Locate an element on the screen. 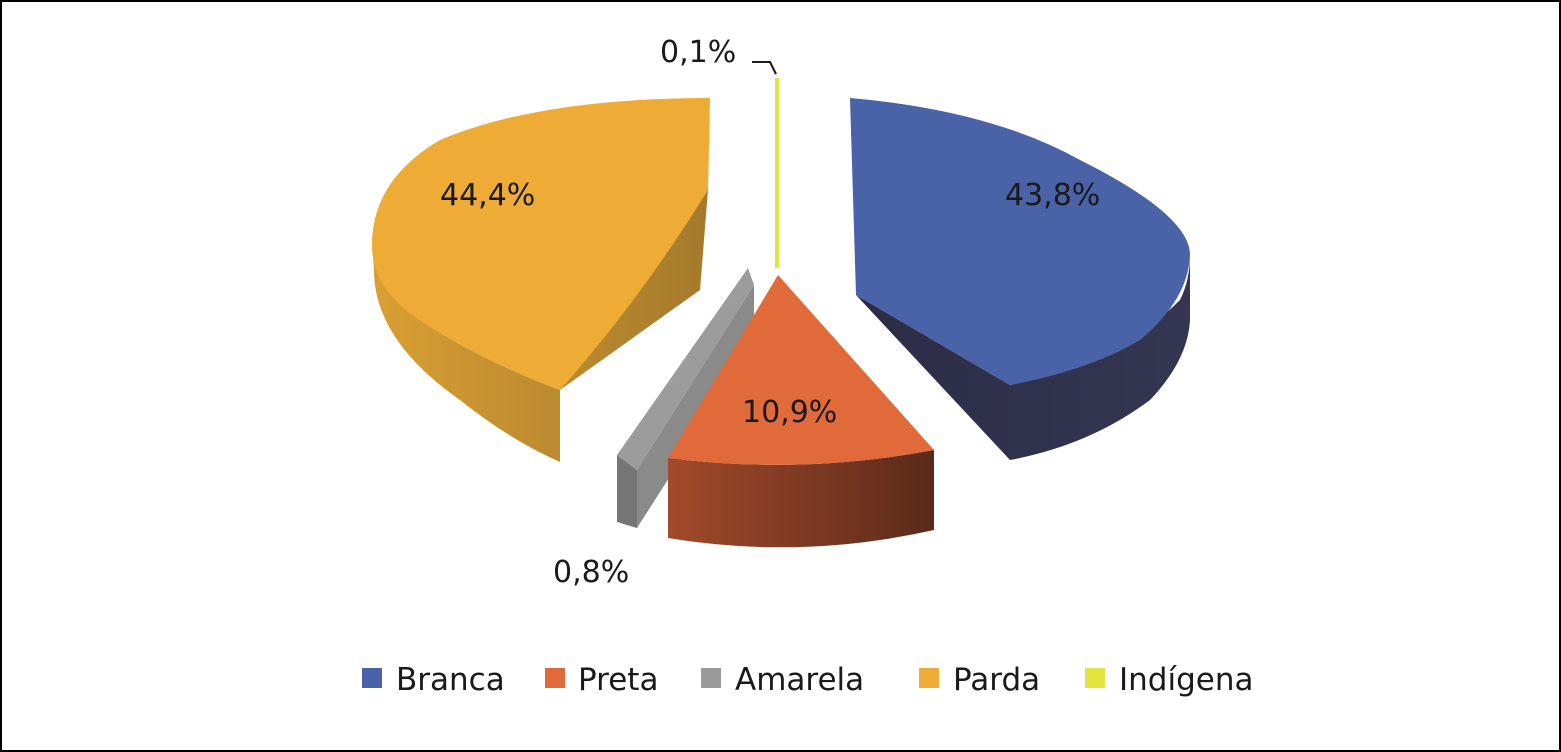  slice-branca is located at coordinates (1020, 279).